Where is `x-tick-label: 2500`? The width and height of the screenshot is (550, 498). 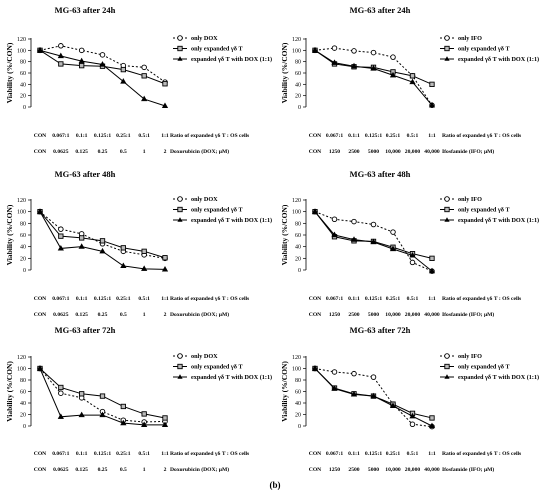
x-tick-label: 2500 is located at coordinates (353, 470).